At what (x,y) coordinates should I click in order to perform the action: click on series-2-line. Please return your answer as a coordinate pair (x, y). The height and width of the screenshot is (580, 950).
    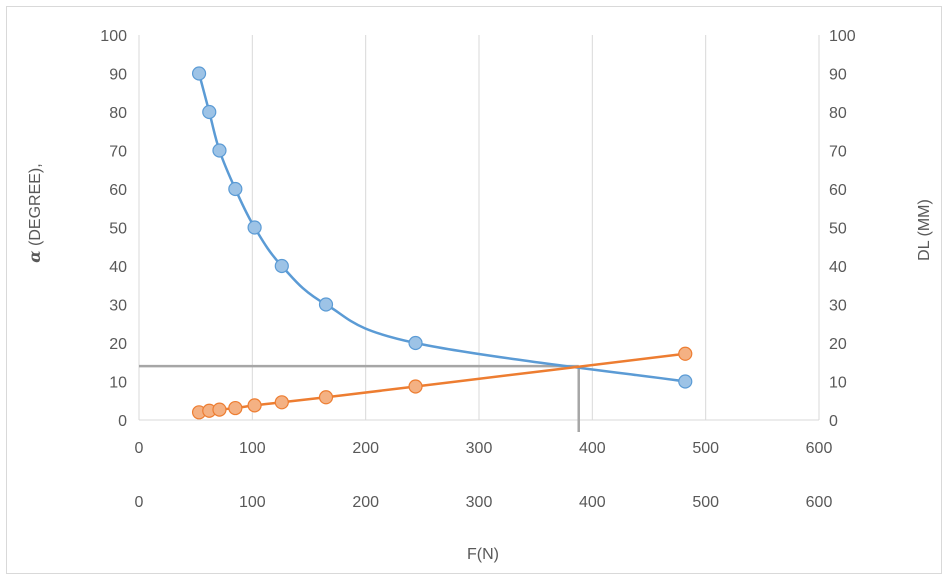
    Looking at the image, I should click on (442, 383).